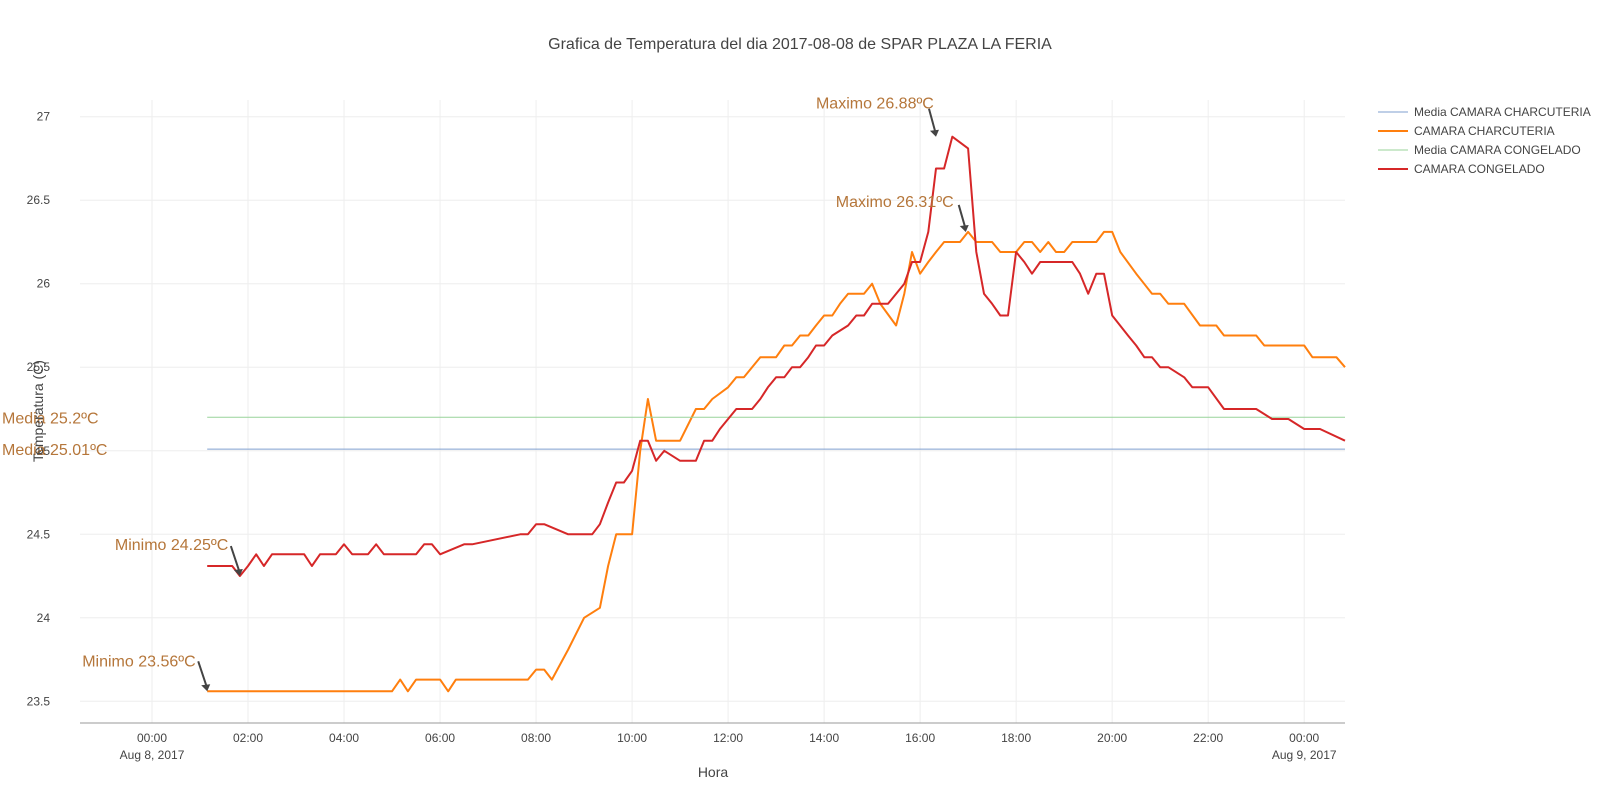  Describe the element at coordinates (39, 701) in the screenshot. I see `y-tick-label: 23.5` at that location.